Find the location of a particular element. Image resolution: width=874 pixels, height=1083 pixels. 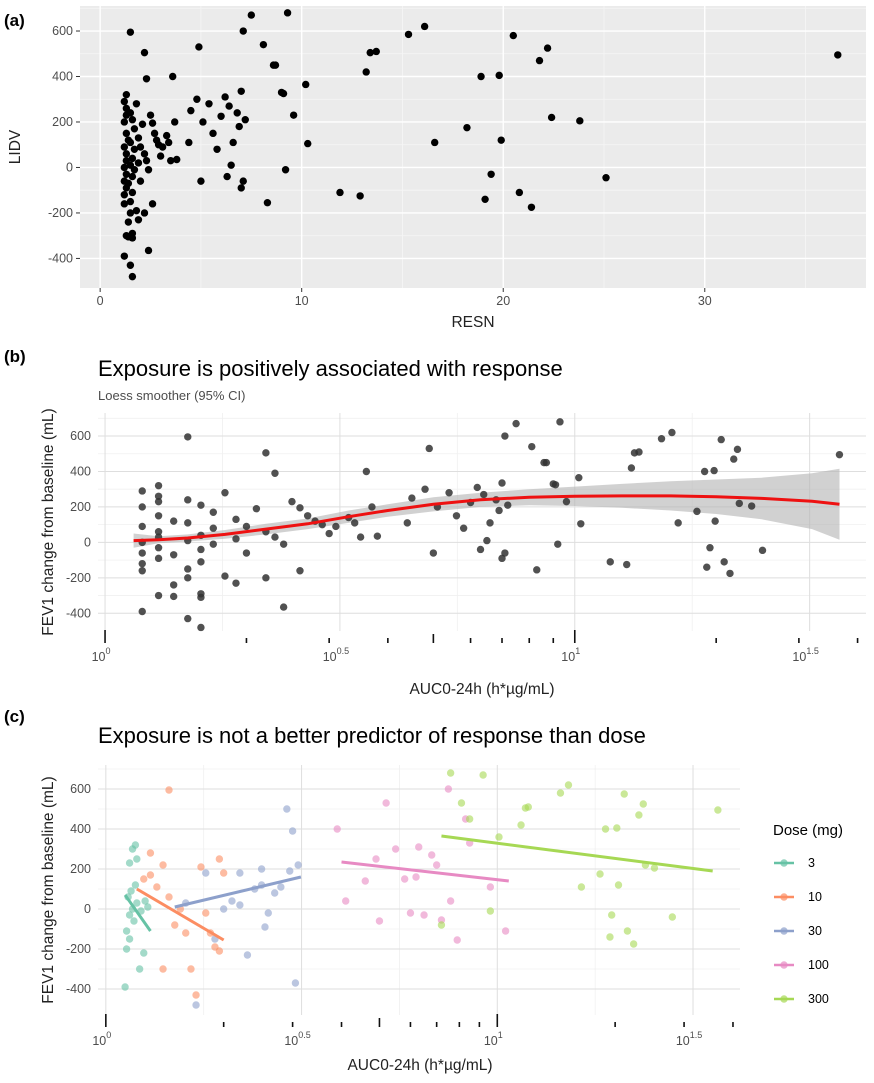

legend-label: 10 is located at coordinates (815, 897).